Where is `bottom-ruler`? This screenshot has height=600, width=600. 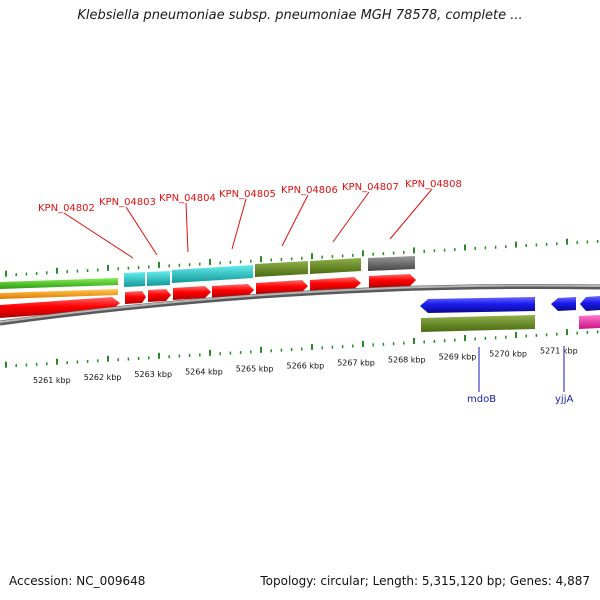
bottom-ruler is located at coordinates (302, 348).